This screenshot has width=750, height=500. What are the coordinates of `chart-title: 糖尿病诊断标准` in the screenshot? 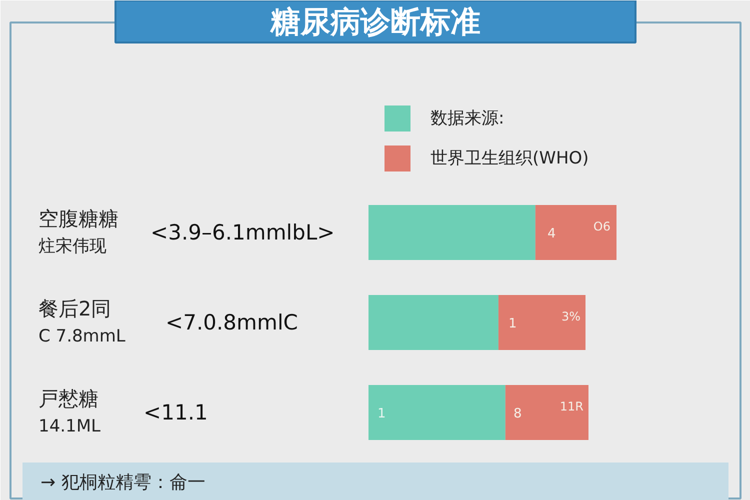 It's located at (375, 22).